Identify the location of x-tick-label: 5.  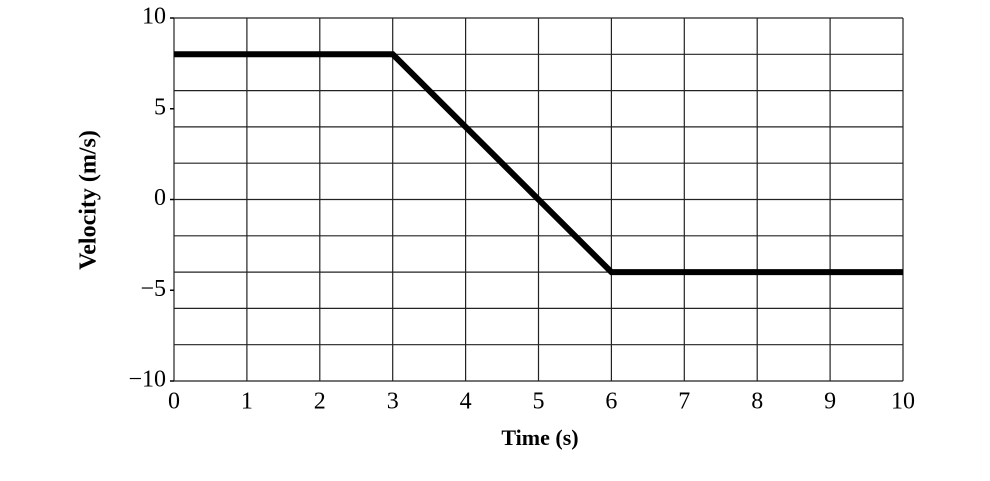
(539, 402).